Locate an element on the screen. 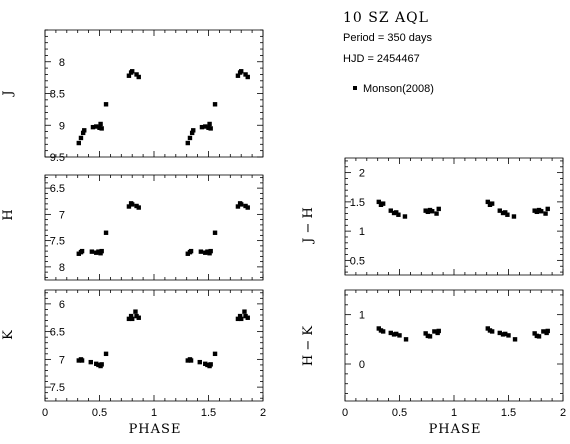 This screenshot has width=570, height=444. panel-k: 0 0.5 1 1.5 2 6 6.5 7 7.5 K is located at coordinates (133, 354).